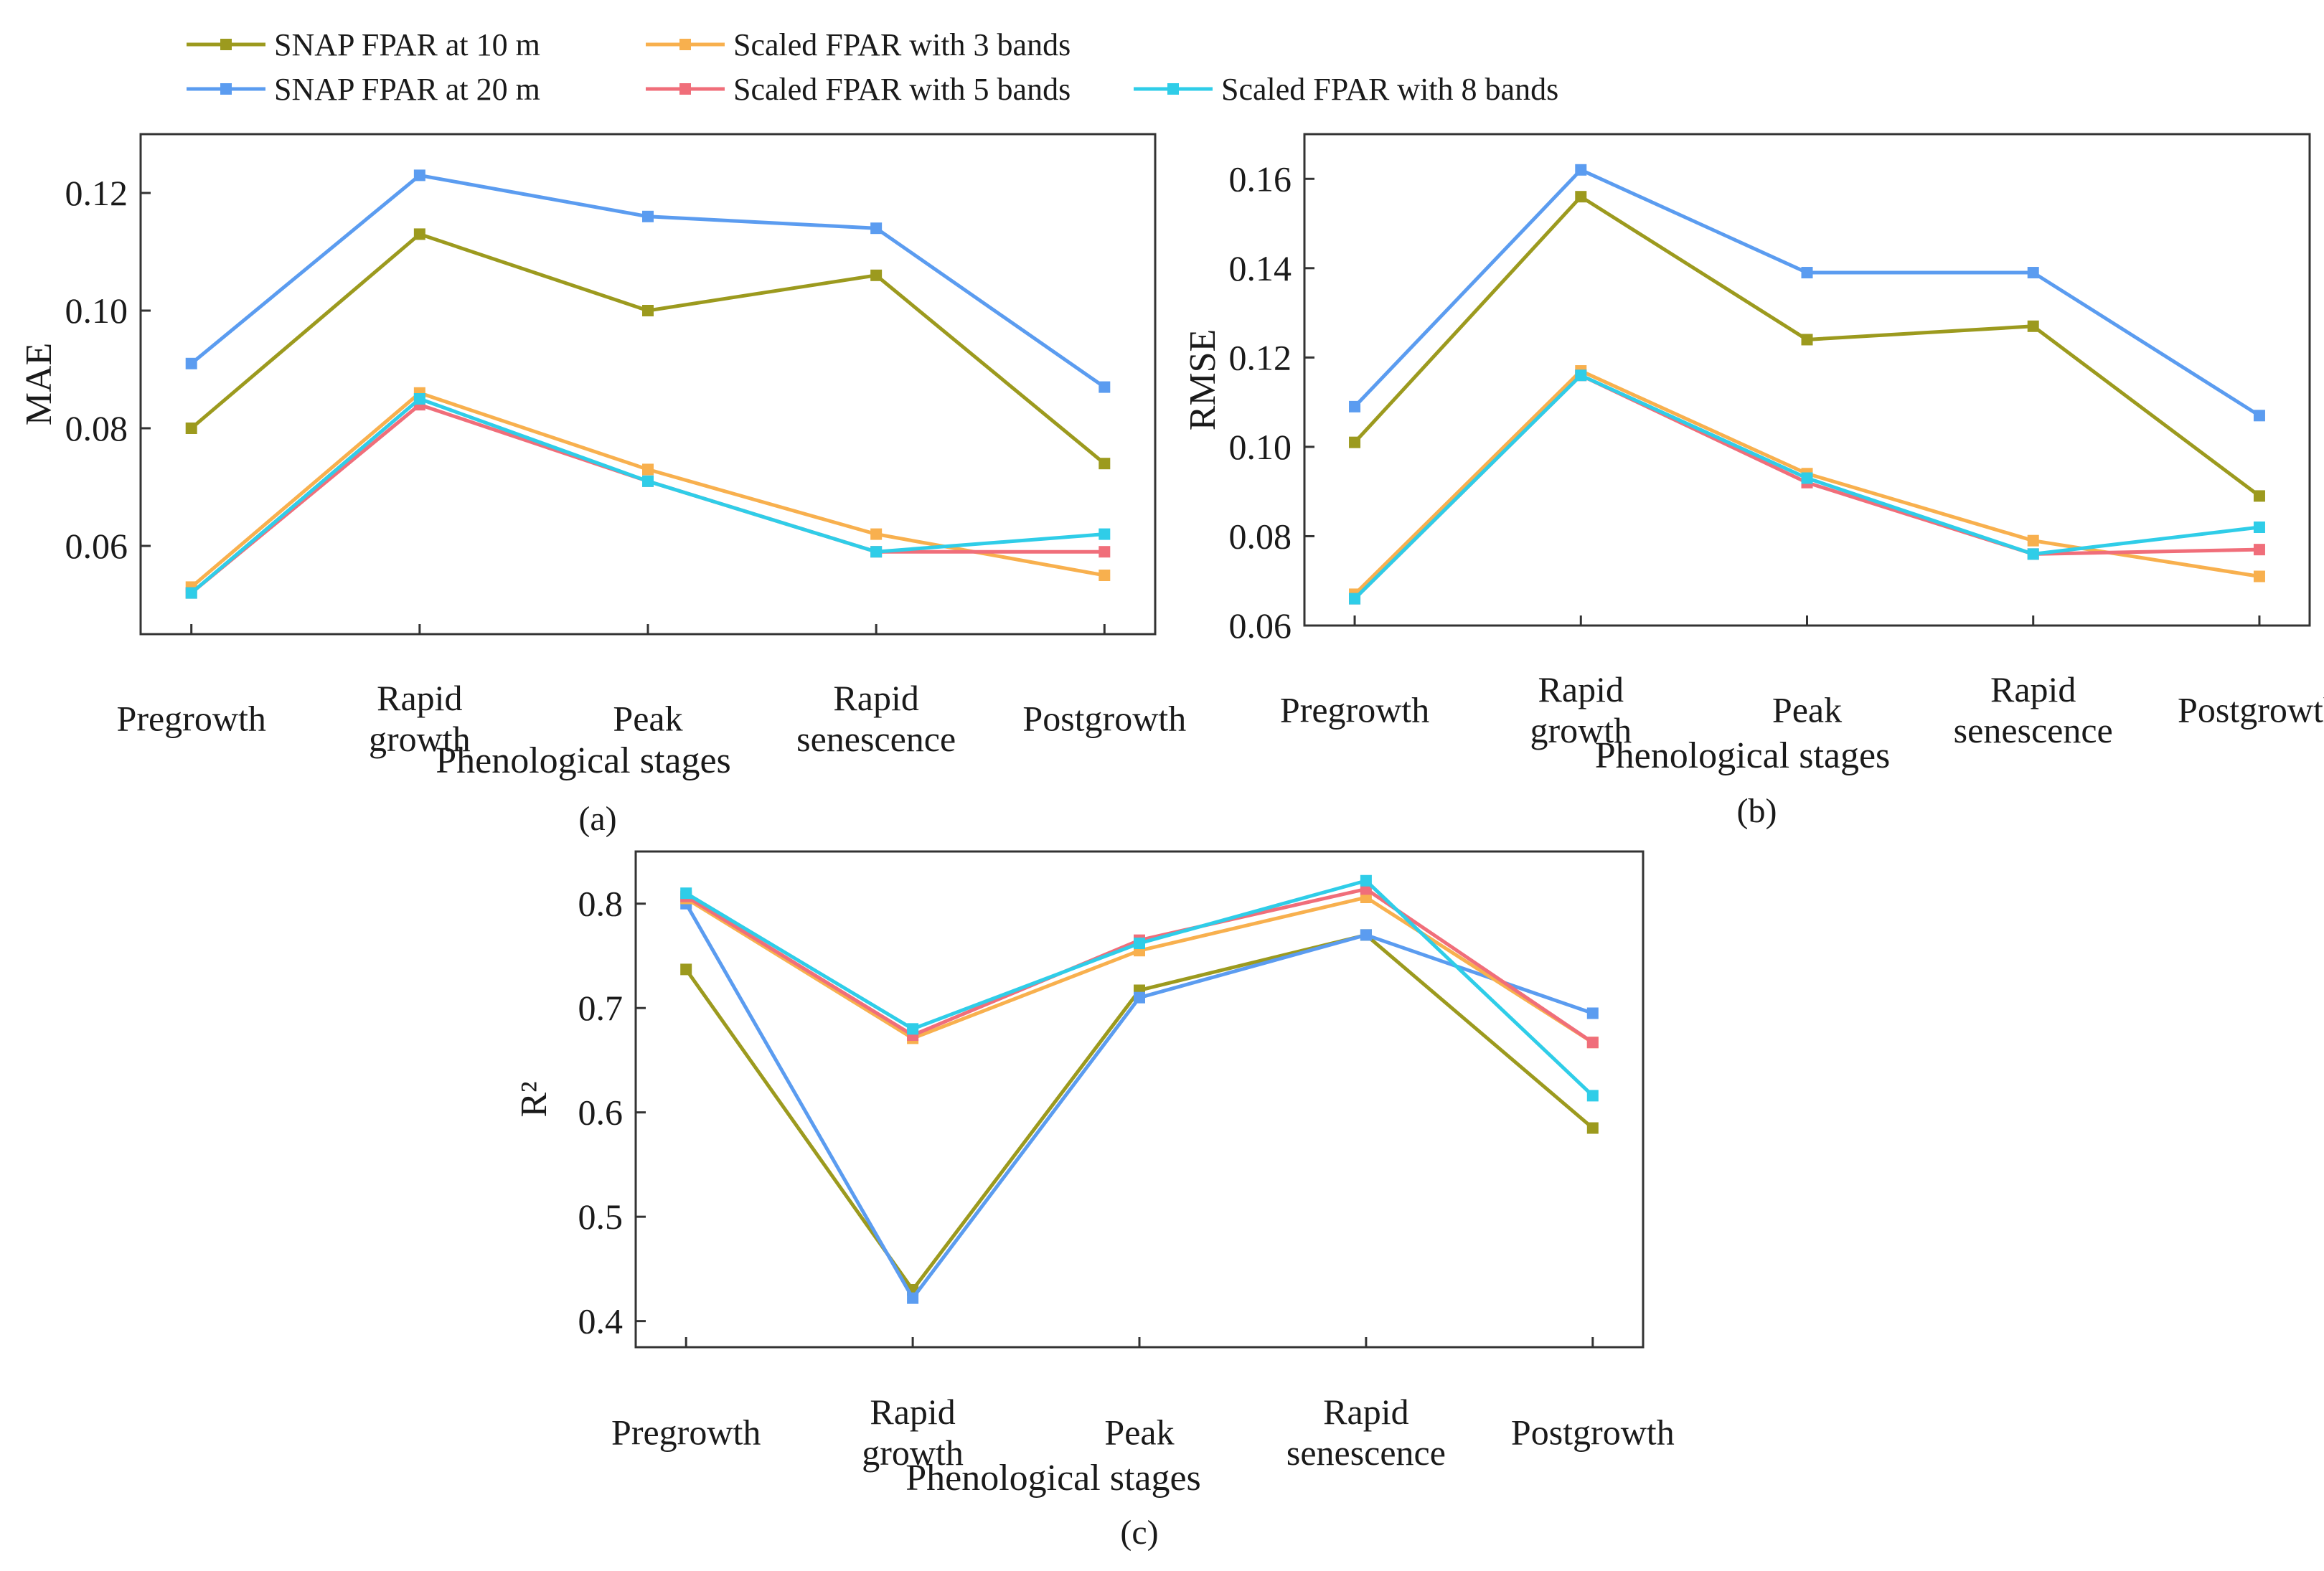 The image size is (2324, 1571). I want to click on x-tick-label-postgrowth: Postgrowth, so click(1593, 1432).